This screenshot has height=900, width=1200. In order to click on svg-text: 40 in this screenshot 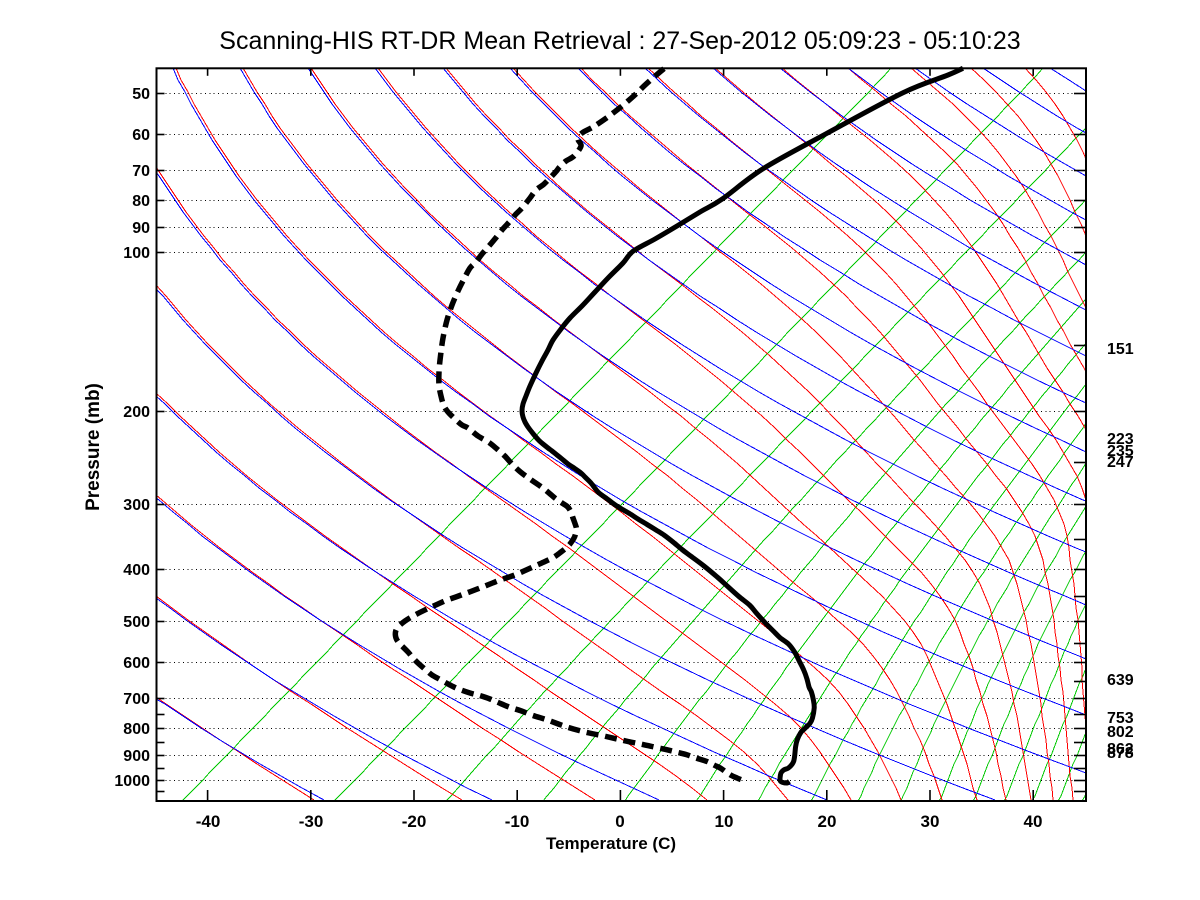, I will do `click(1033, 821)`.